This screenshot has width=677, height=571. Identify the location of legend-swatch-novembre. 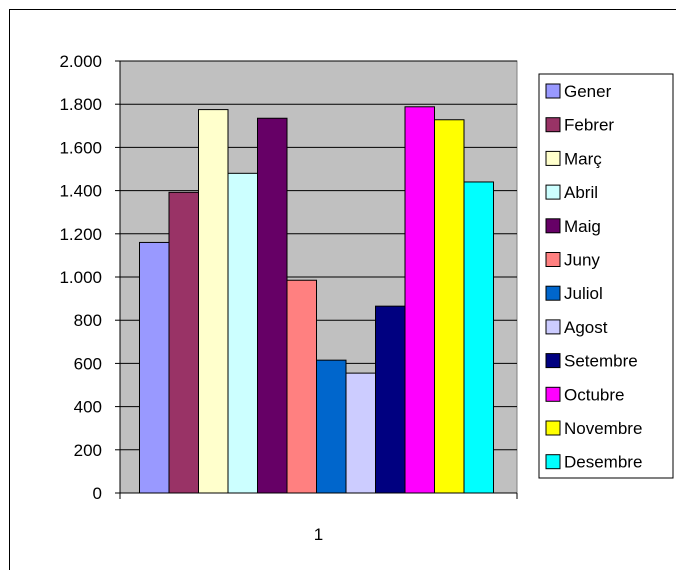
(553, 428).